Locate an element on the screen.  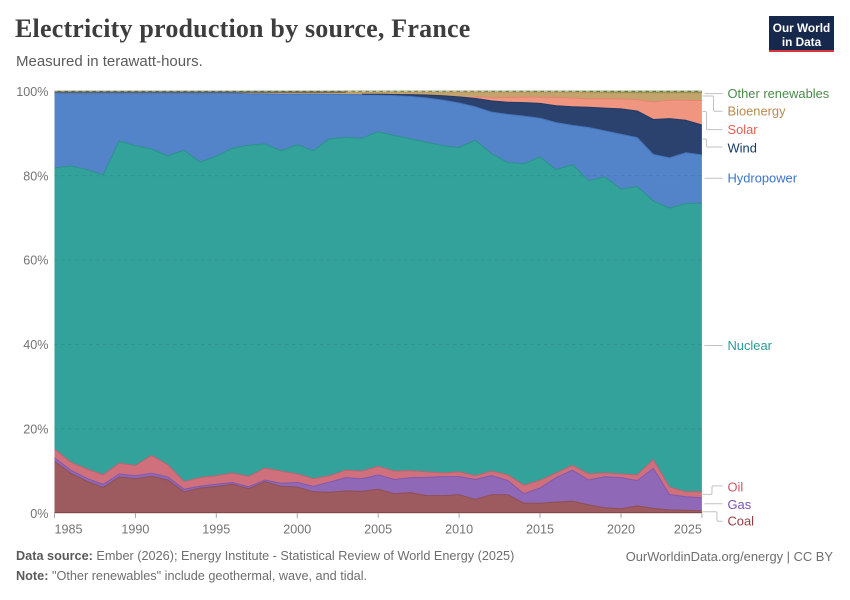
svg-text: Nuclear is located at coordinates (750, 345).